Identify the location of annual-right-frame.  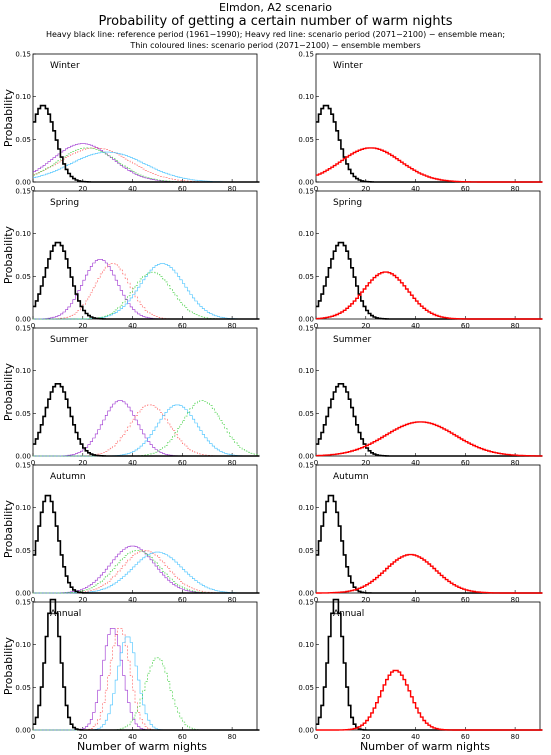
(428, 666).